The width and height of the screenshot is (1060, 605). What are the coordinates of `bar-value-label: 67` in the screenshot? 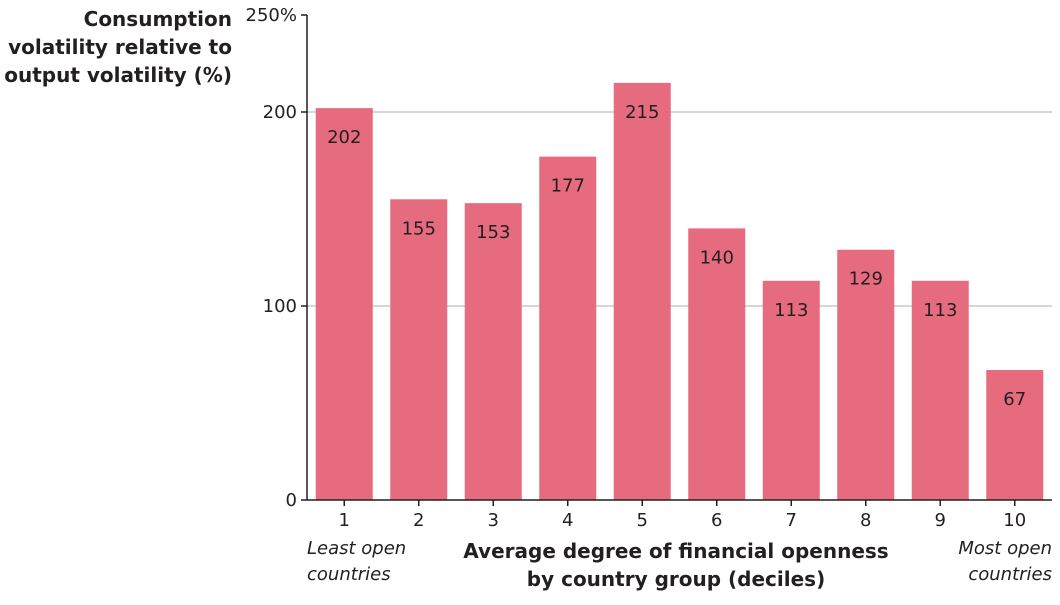 It's located at (1014, 399).